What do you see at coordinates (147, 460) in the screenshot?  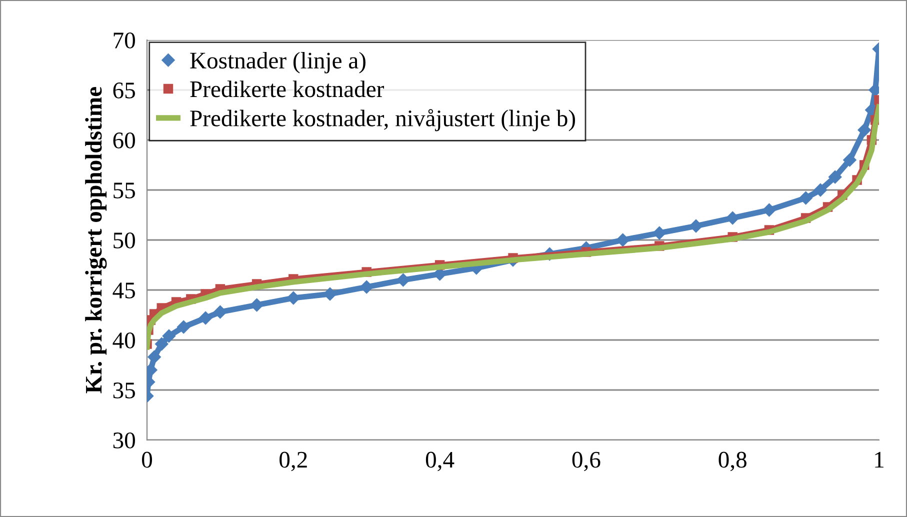 I see `x-tick-label: 0` at bounding box center [147, 460].